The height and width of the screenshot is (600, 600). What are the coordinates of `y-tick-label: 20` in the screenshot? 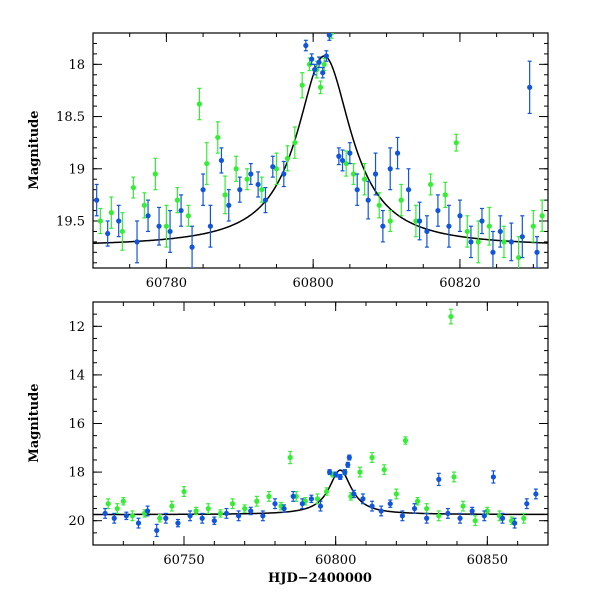 It's located at (76, 521).